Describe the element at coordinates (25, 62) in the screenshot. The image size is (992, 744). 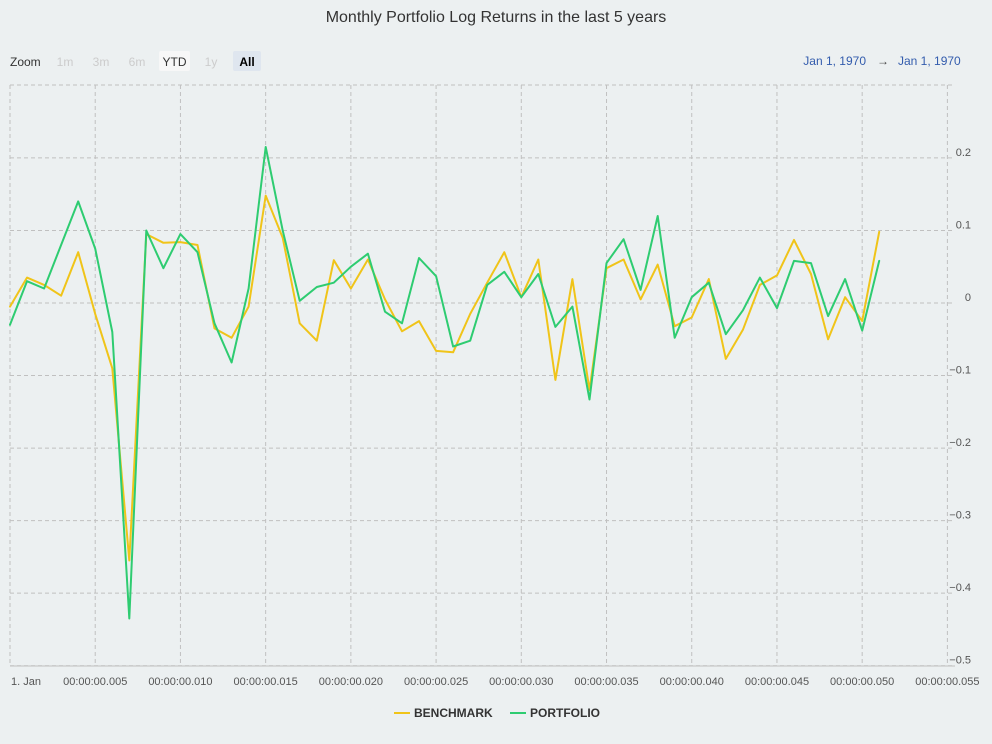
I see `zoom-label: Zoom` at that location.